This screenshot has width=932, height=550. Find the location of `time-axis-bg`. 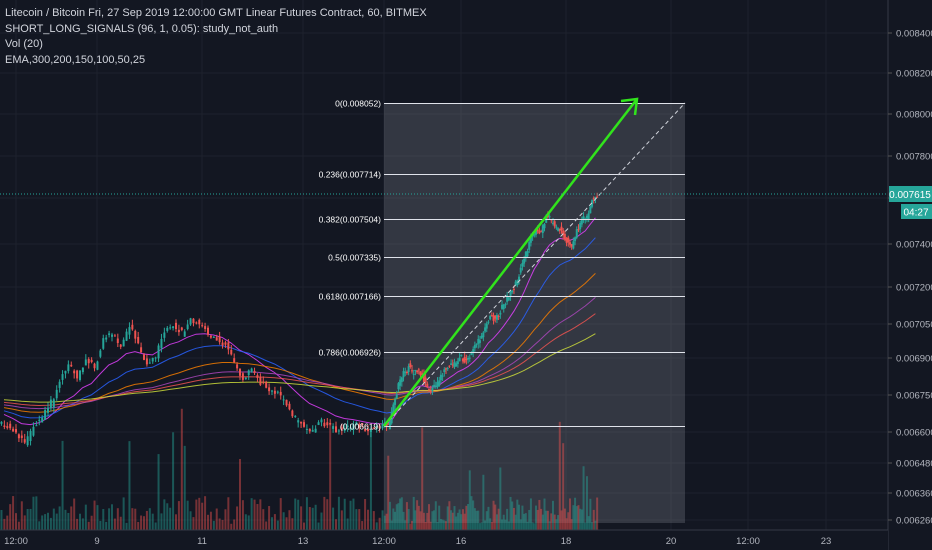

time-axis-bg is located at coordinates (444, 540).